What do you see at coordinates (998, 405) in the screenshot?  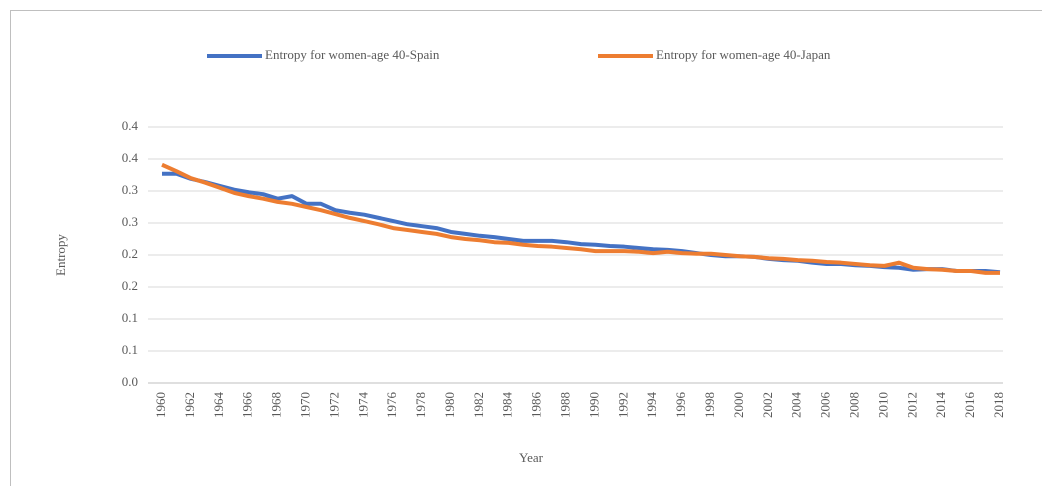 I see `x-tick-label: 2018` at bounding box center [998, 405].